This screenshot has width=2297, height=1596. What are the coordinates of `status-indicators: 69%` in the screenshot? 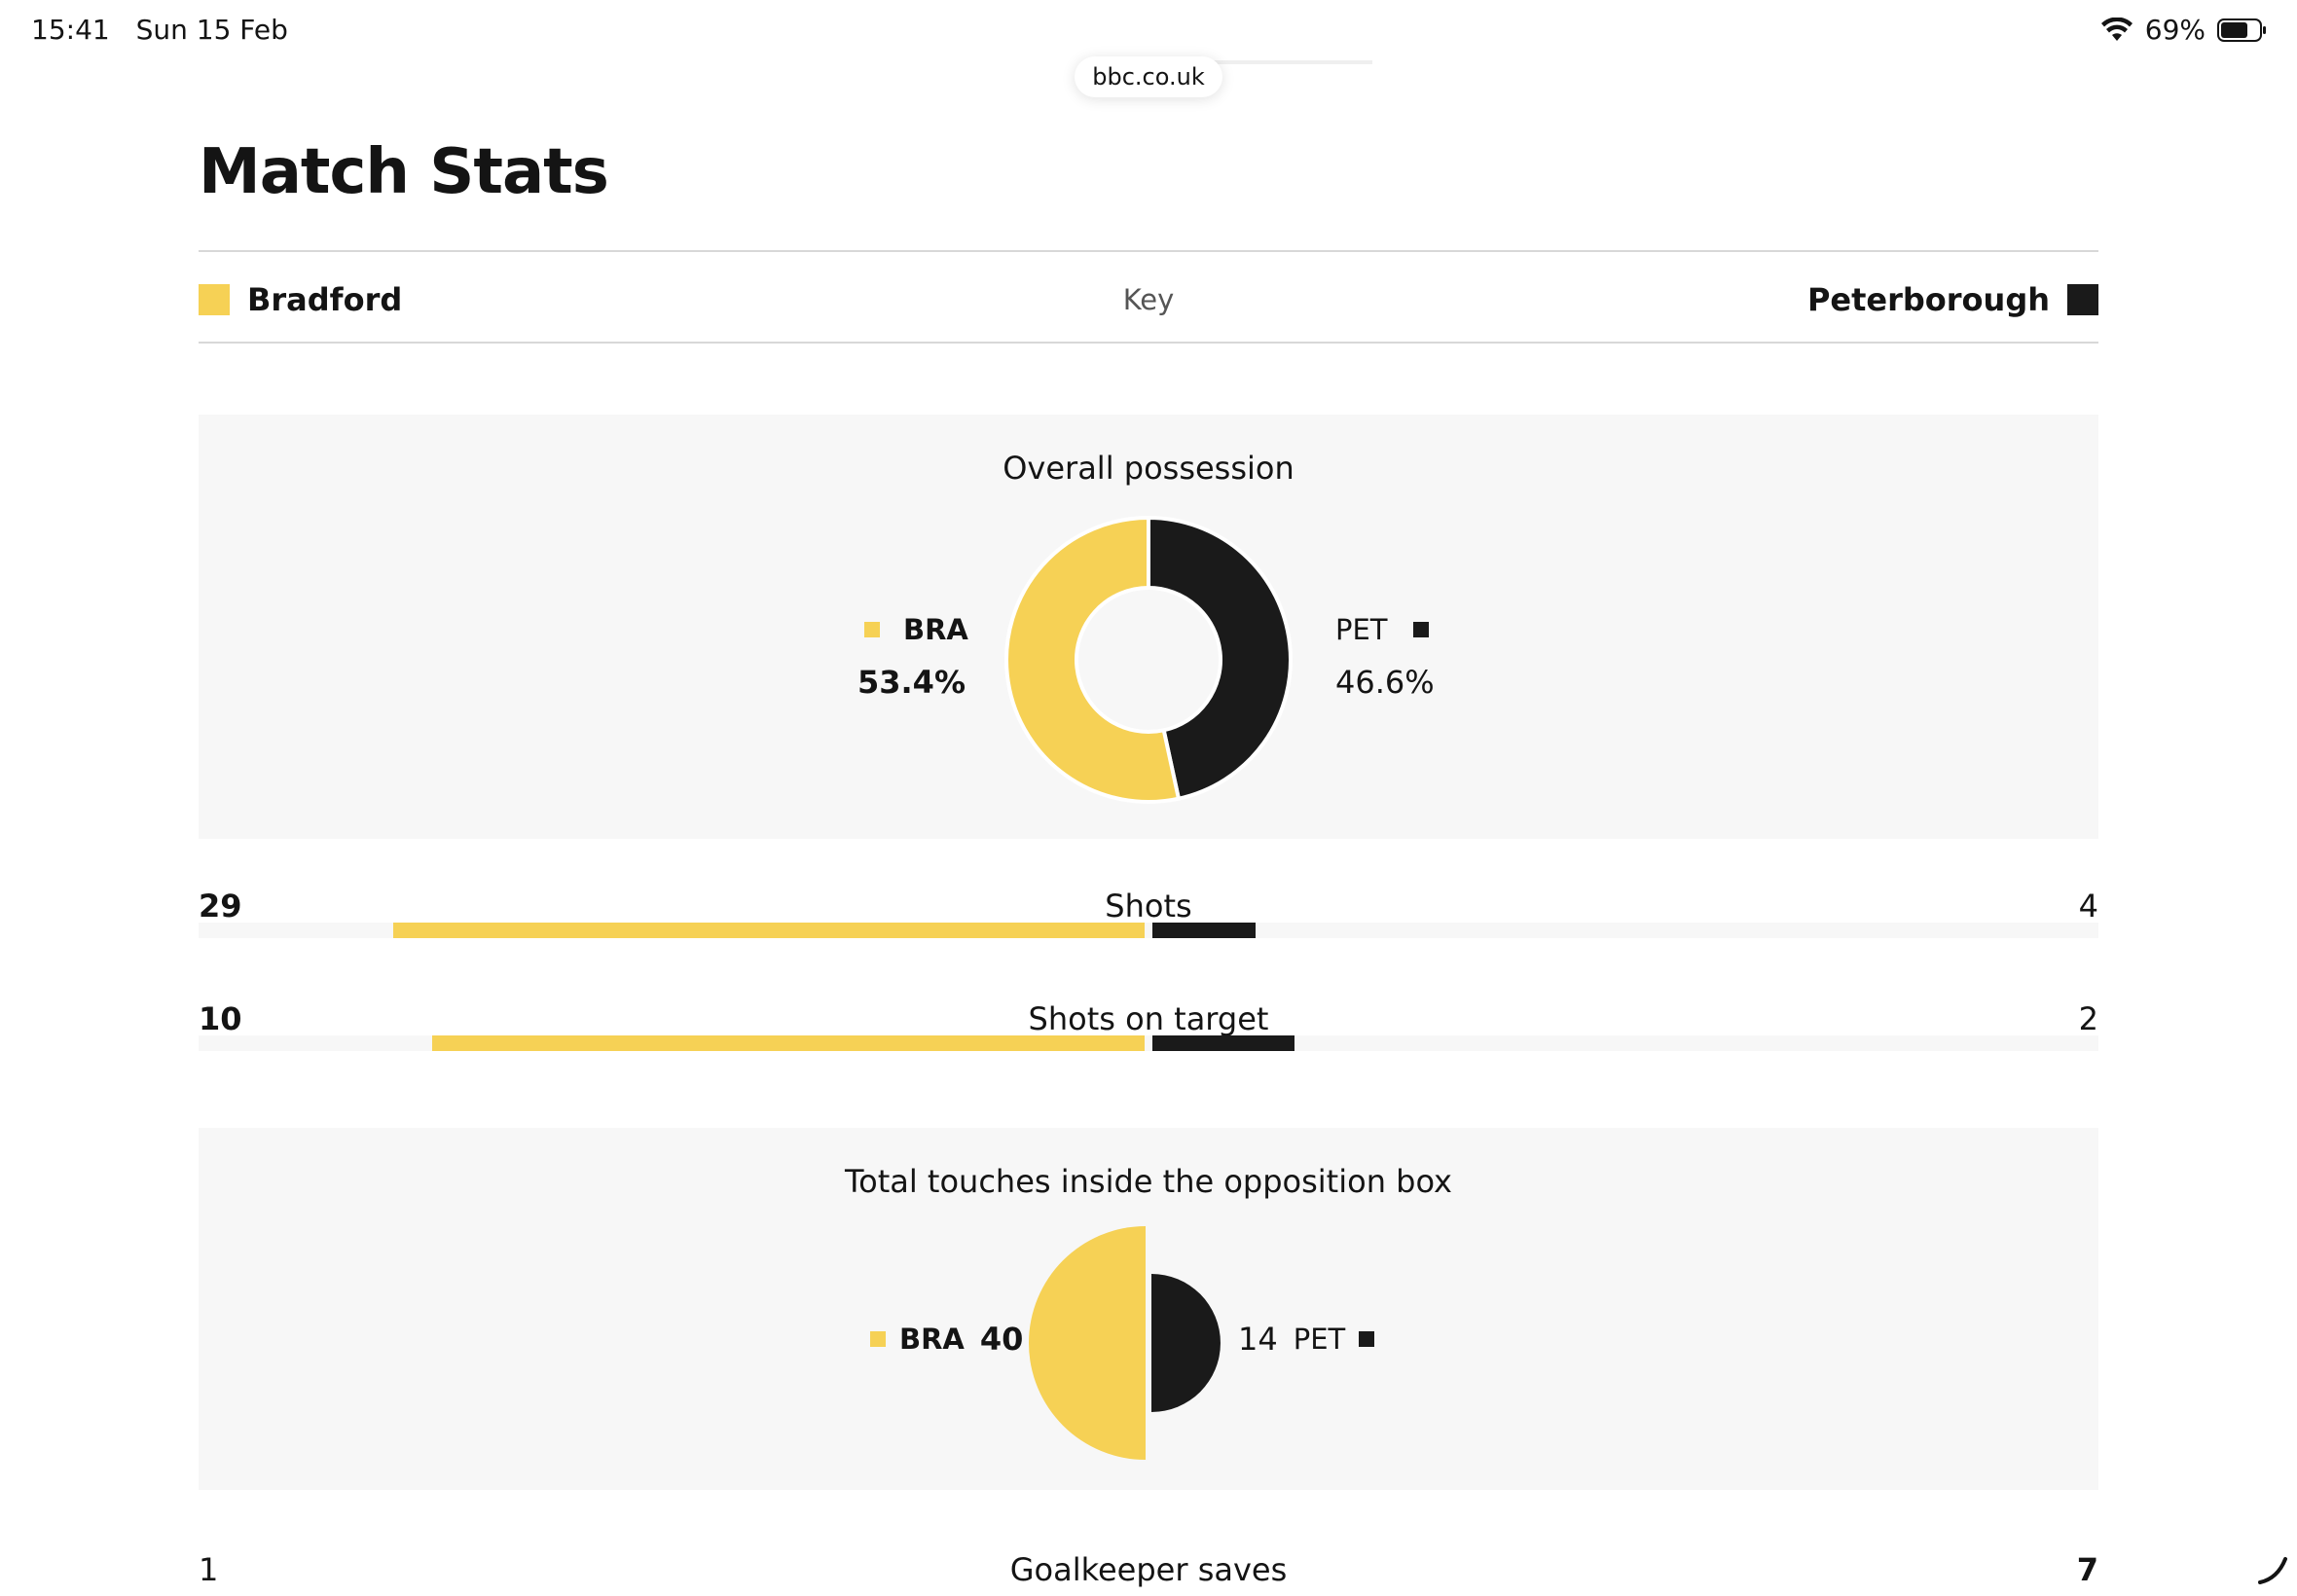 It's located at (2184, 30).